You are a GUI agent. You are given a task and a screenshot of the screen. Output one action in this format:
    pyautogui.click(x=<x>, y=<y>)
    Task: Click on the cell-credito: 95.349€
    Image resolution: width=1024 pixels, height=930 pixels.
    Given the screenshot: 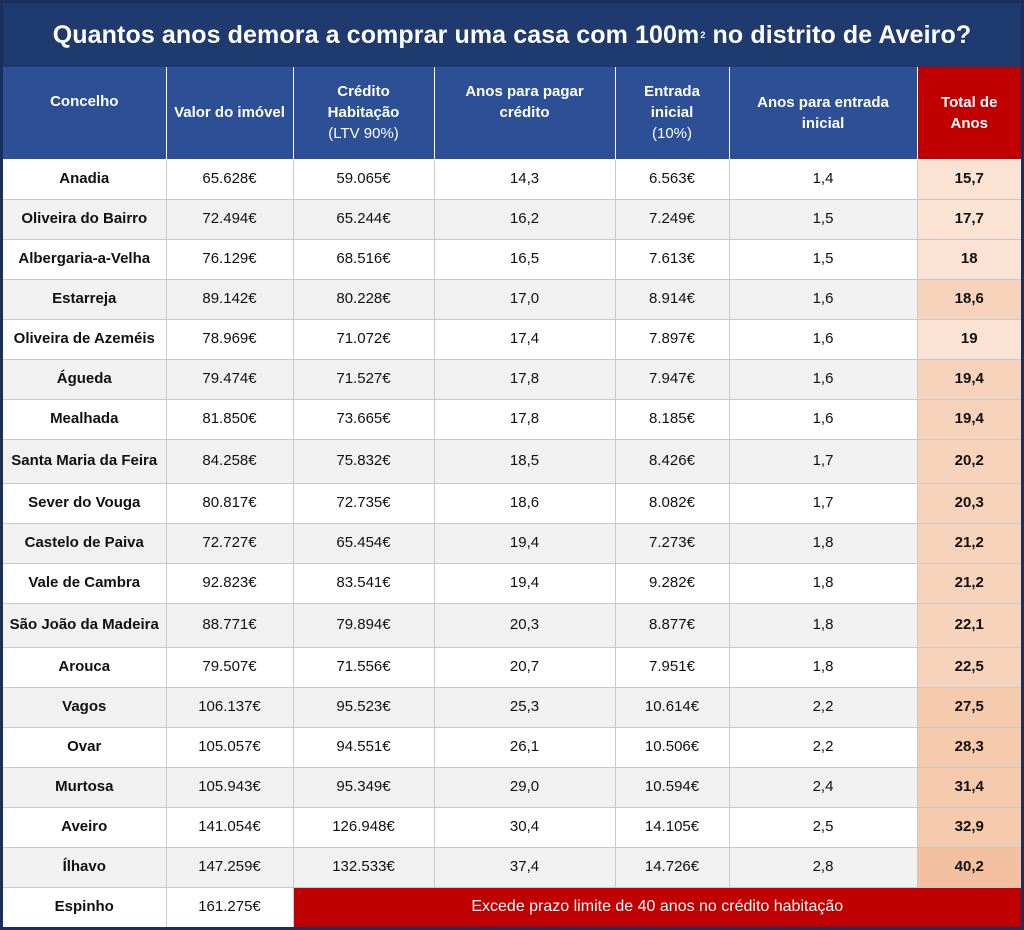 What is the action you would take?
    pyautogui.click(x=364, y=787)
    